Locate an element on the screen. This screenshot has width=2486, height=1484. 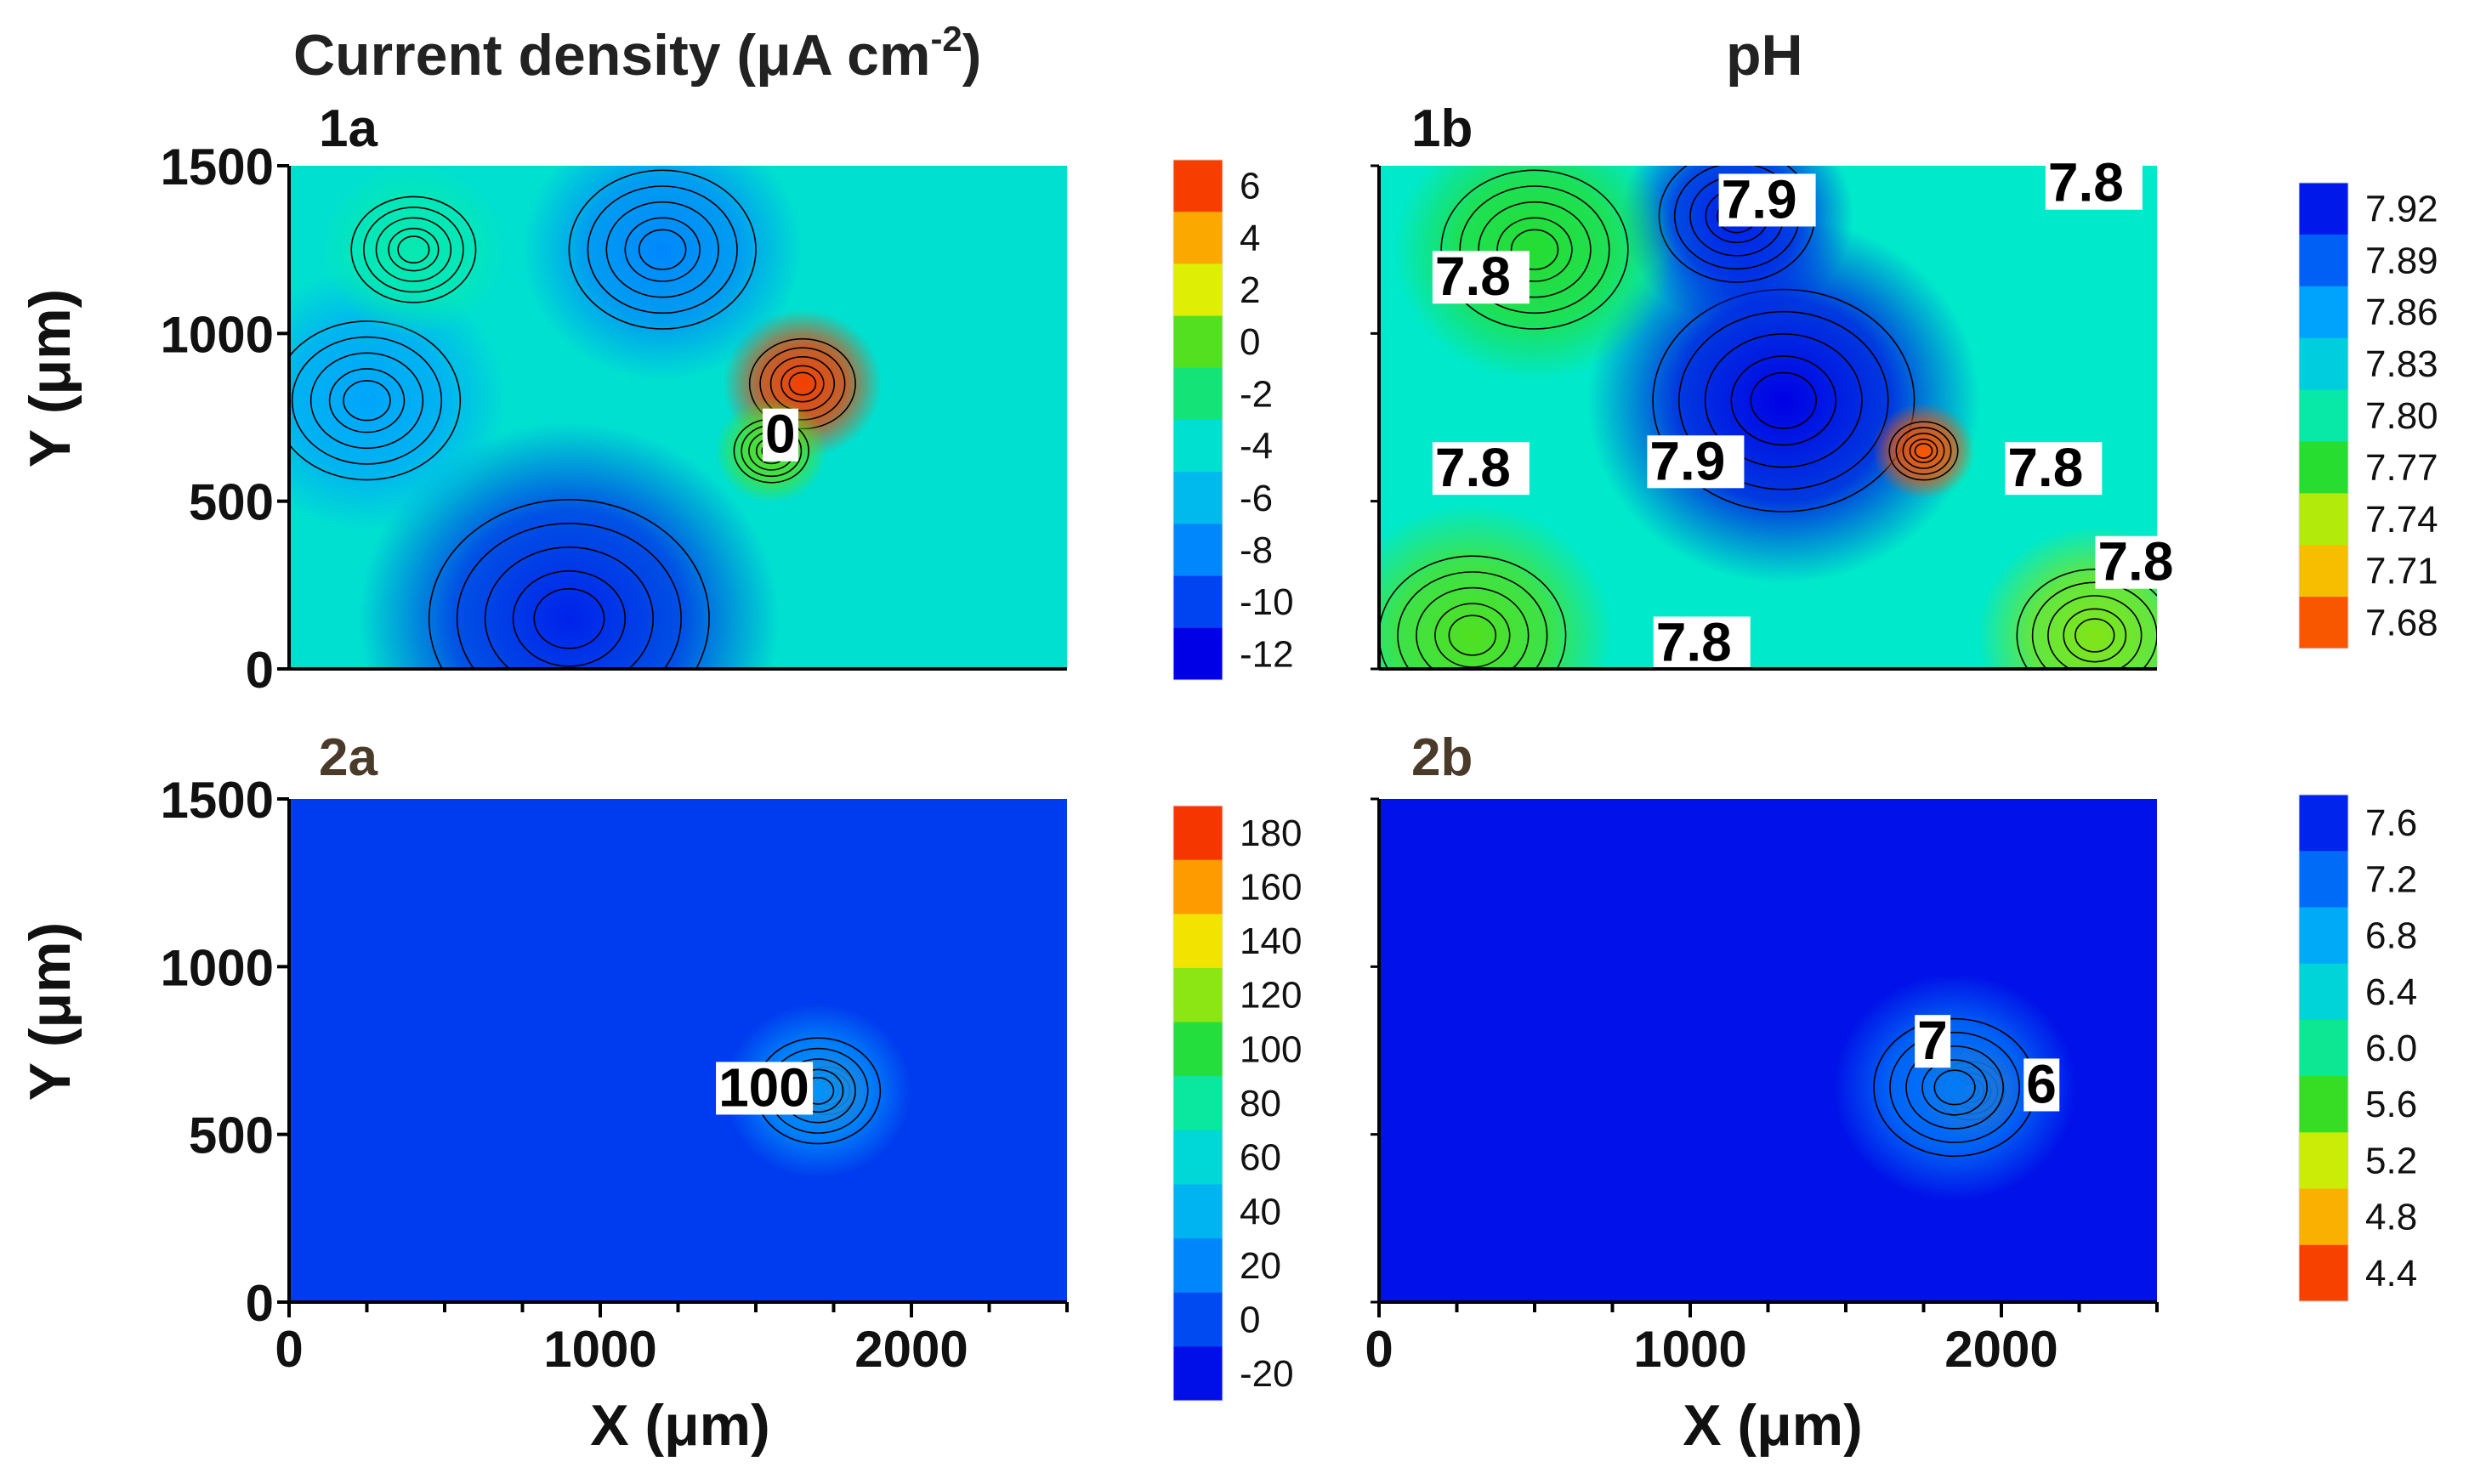
colorbar-tick-label: 180 is located at coordinates (1271, 833).